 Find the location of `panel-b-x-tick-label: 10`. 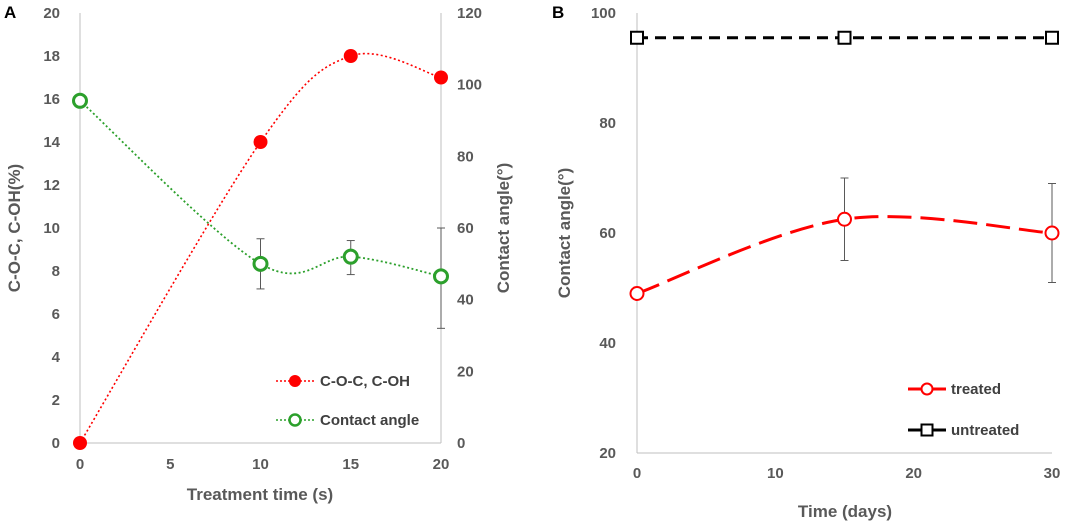

panel-b-x-tick-label: 10 is located at coordinates (775, 473).